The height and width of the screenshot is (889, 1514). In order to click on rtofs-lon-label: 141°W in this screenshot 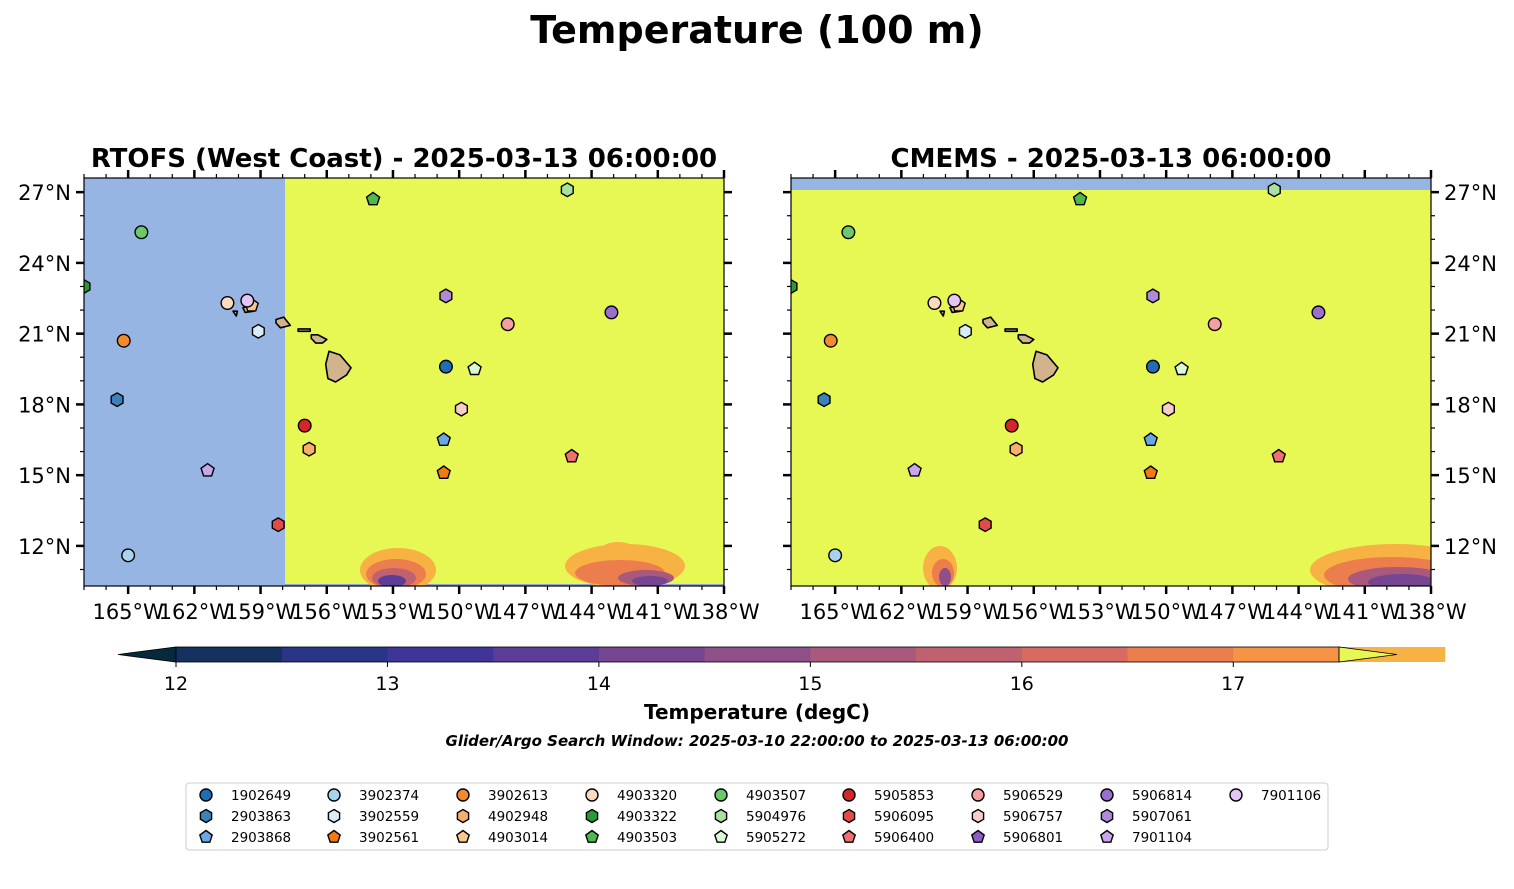, I will do `click(658, 612)`.